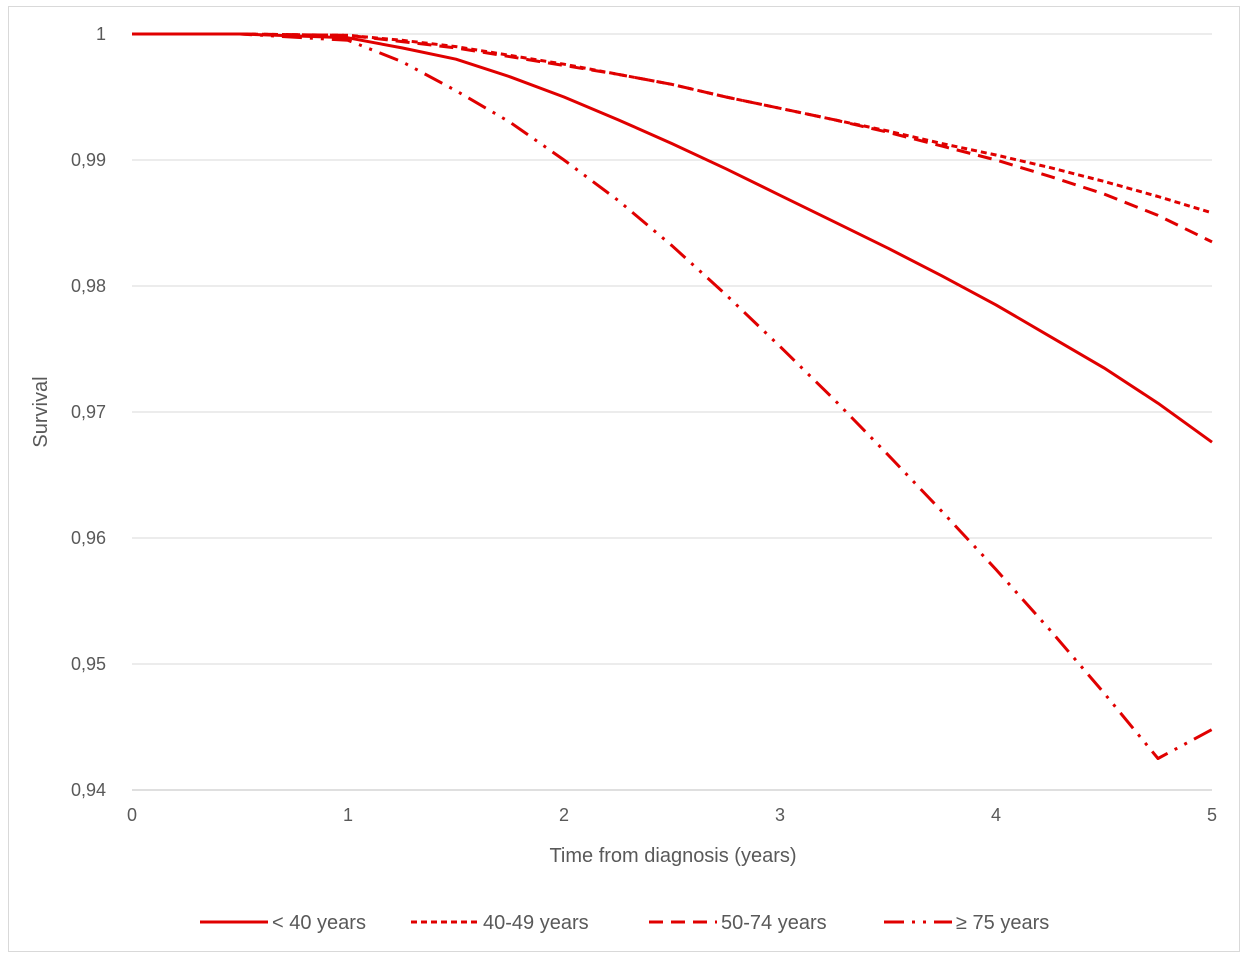 This screenshot has width=1244, height=957. What do you see at coordinates (996, 815) in the screenshot?
I see `x-tick-label: 4` at bounding box center [996, 815].